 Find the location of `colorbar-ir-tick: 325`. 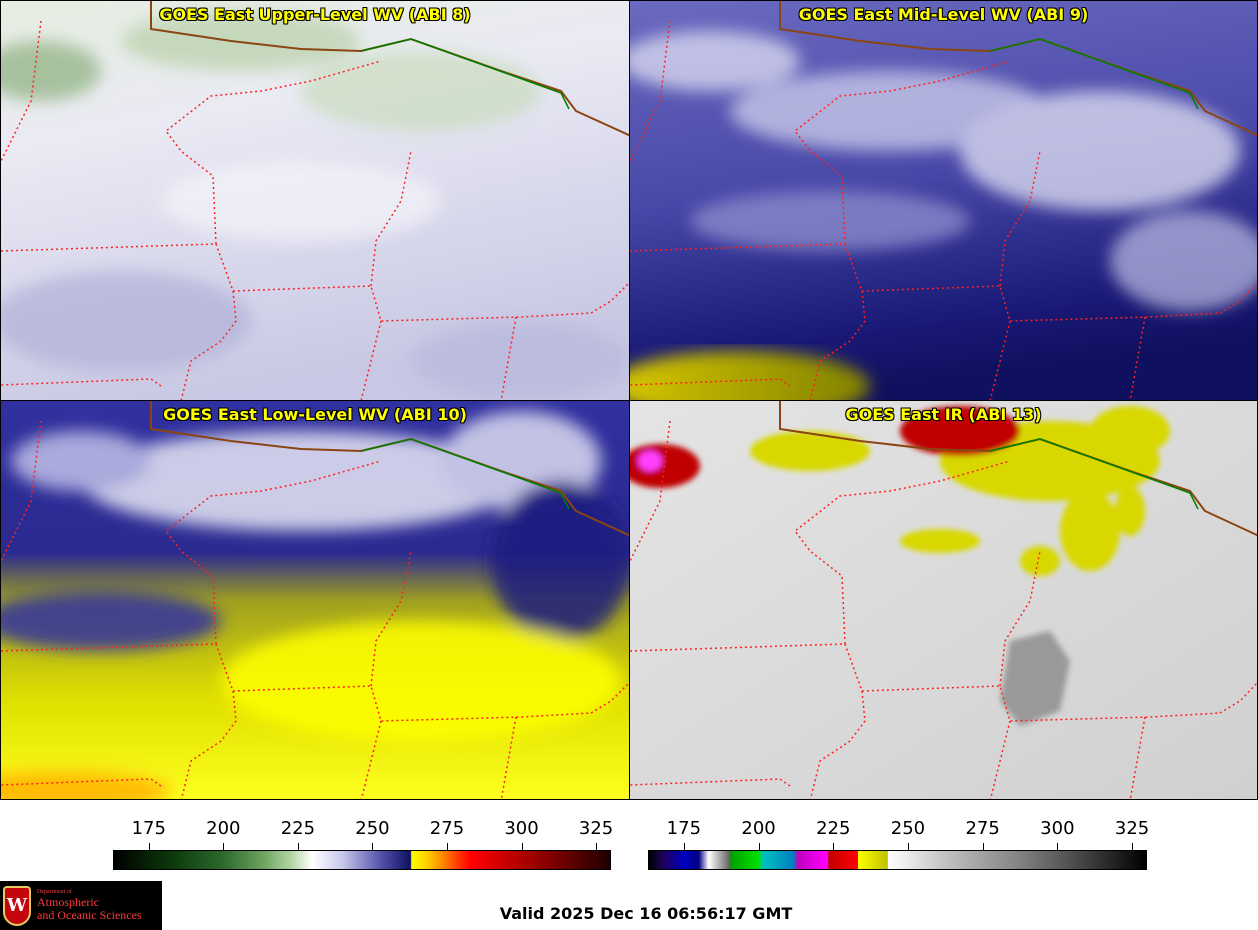

colorbar-ir-tick: 325 is located at coordinates (1132, 828).